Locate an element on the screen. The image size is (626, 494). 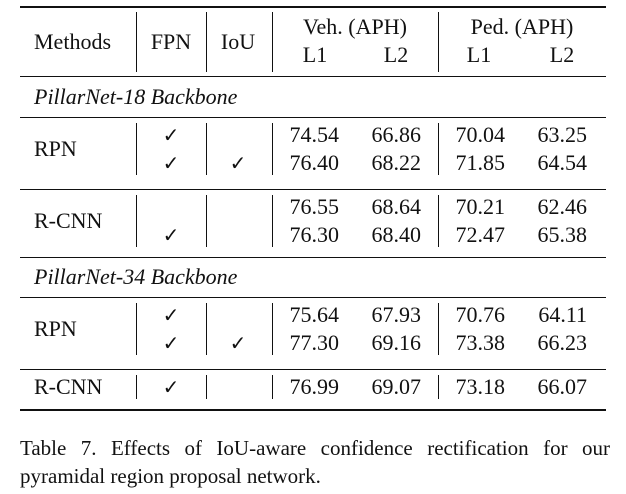
table-cell-value: 70.76 is located at coordinates (480, 314).